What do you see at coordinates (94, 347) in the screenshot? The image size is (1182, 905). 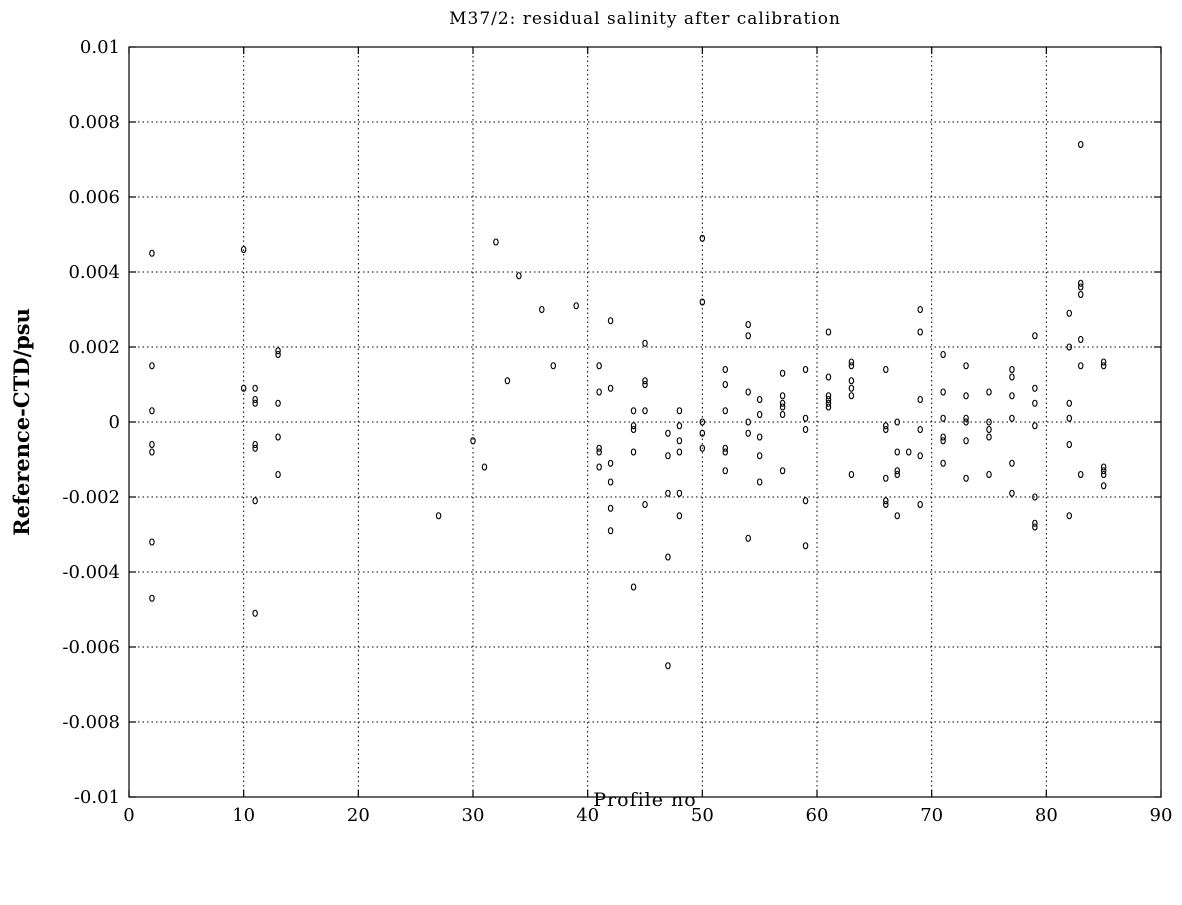 I see `y-tick-label: 0.002` at bounding box center [94, 347].